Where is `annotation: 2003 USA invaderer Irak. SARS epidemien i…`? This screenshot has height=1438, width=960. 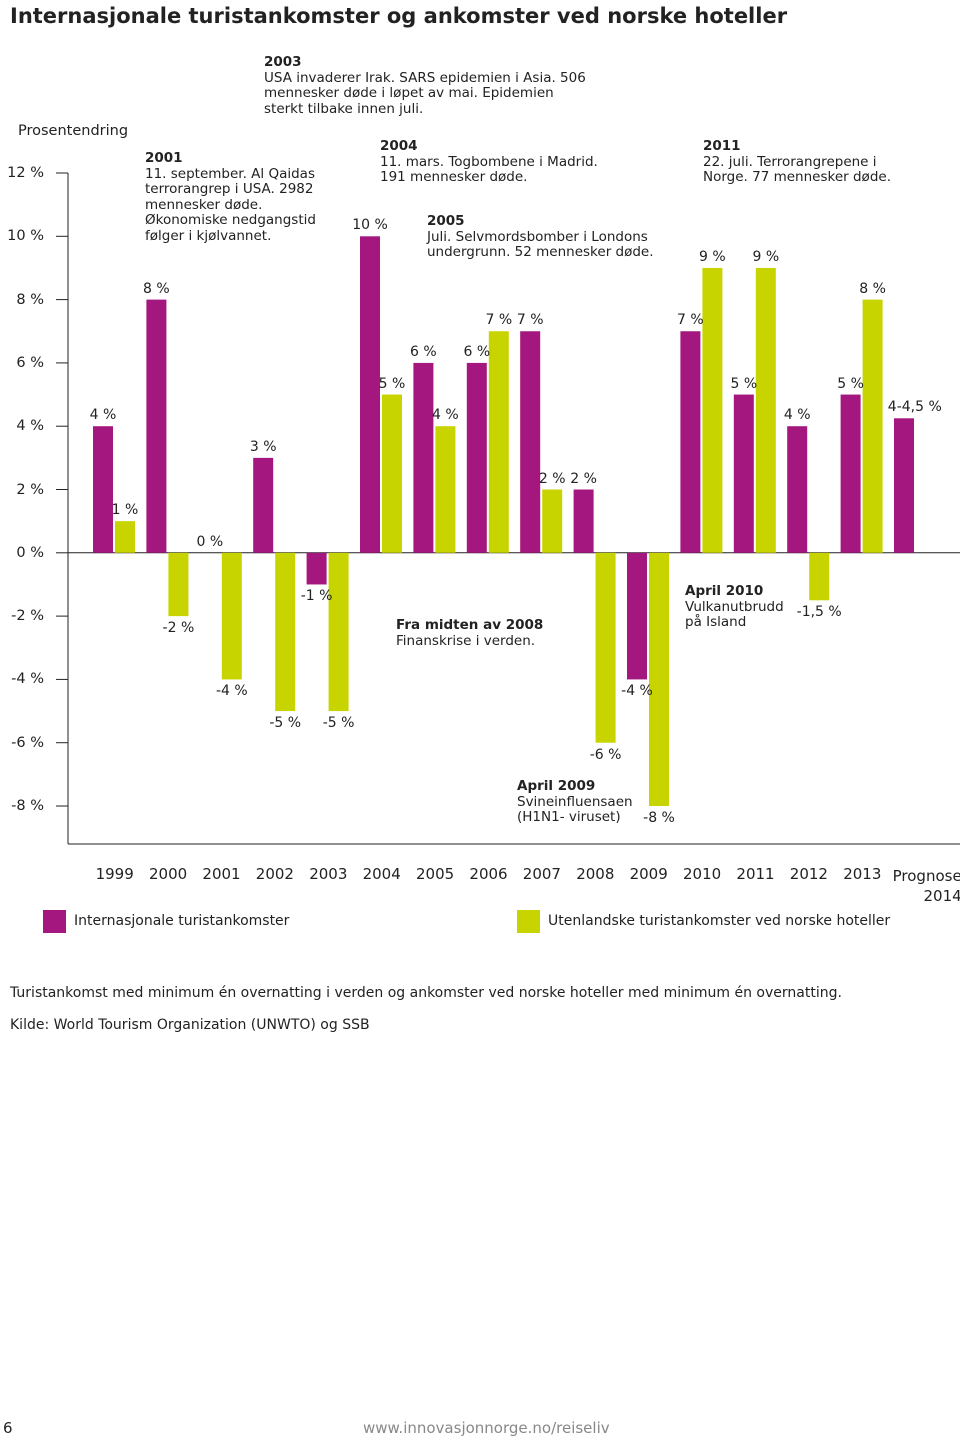 annotation: 2003 USA invaderer Irak. SARS epidemien i… is located at coordinates (429, 85).